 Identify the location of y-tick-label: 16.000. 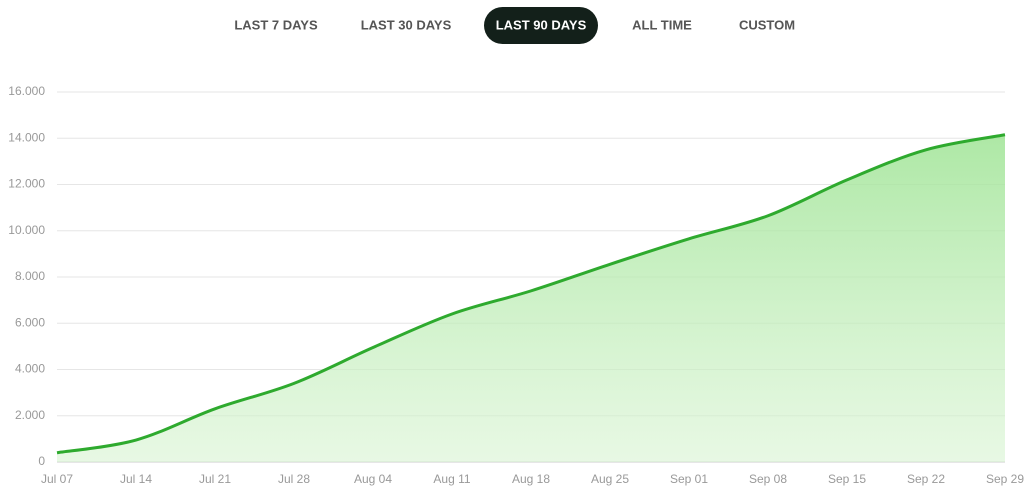
(26, 91).